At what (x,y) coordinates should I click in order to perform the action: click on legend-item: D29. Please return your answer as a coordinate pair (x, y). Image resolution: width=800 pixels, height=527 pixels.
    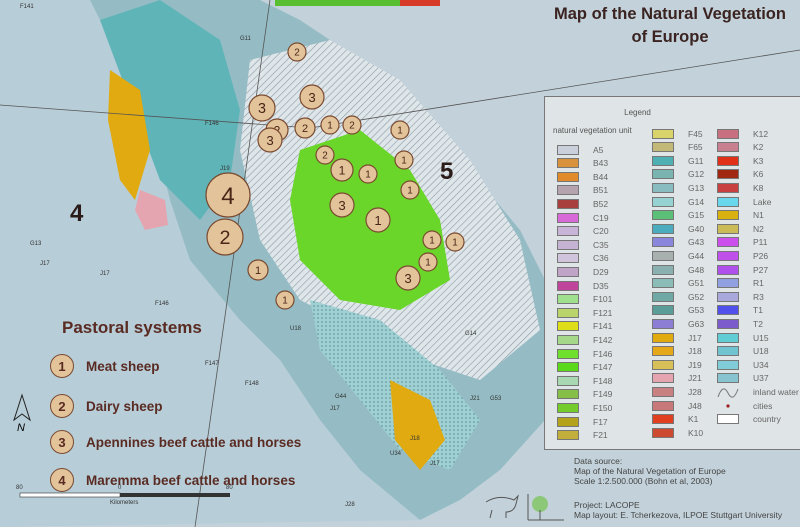
    Looking at the image, I should click on (583, 271).